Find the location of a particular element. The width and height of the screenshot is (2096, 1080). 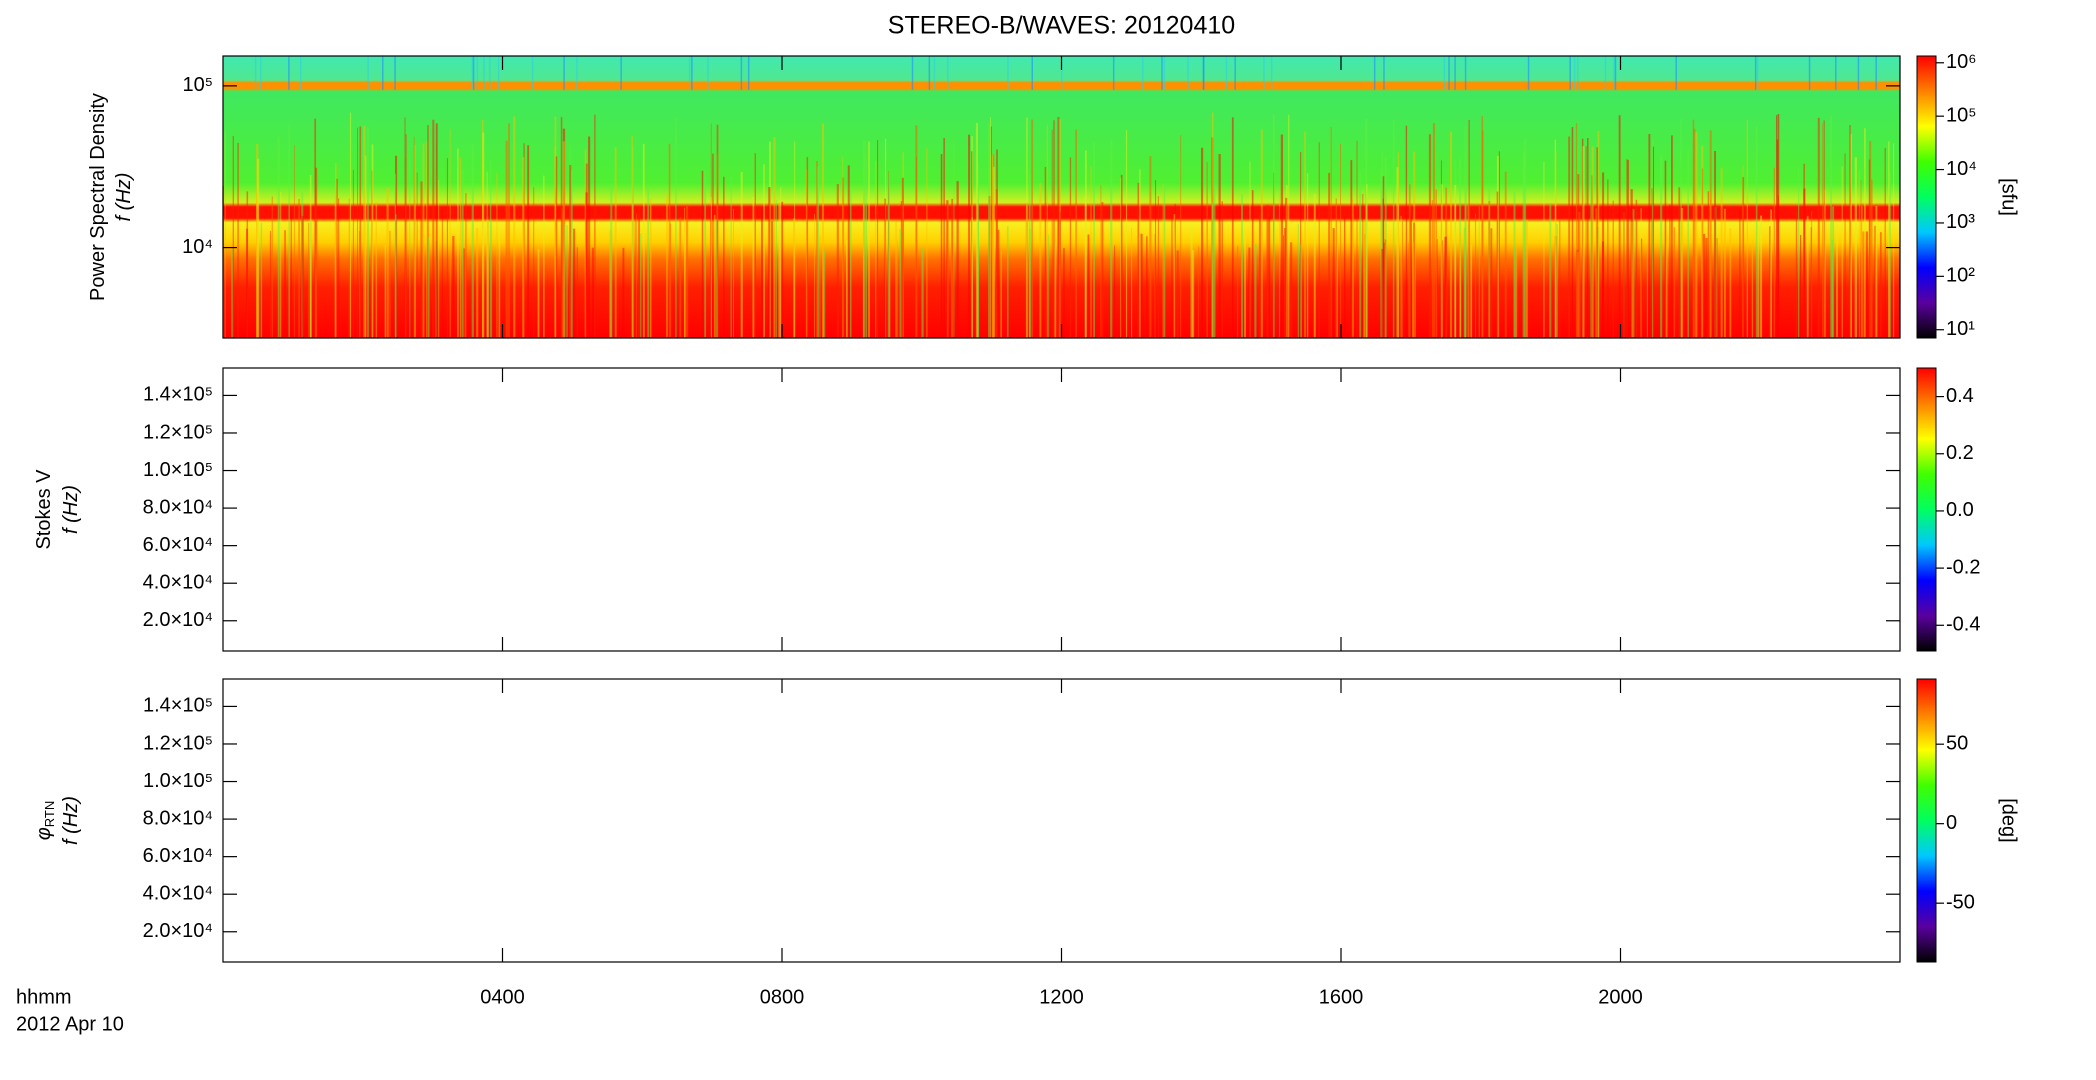

colorbar-tick-label: 50 is located at coordinates (1957, 743).